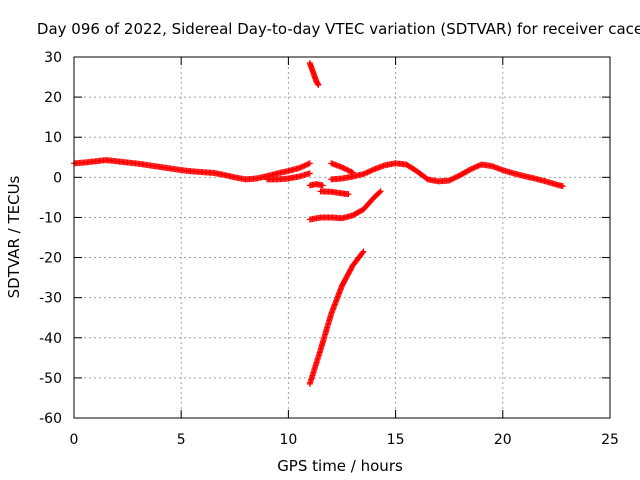  Describe the element at coordinates (50, 299) in the screenshot. I see `y-tick-label: -30` at that location.